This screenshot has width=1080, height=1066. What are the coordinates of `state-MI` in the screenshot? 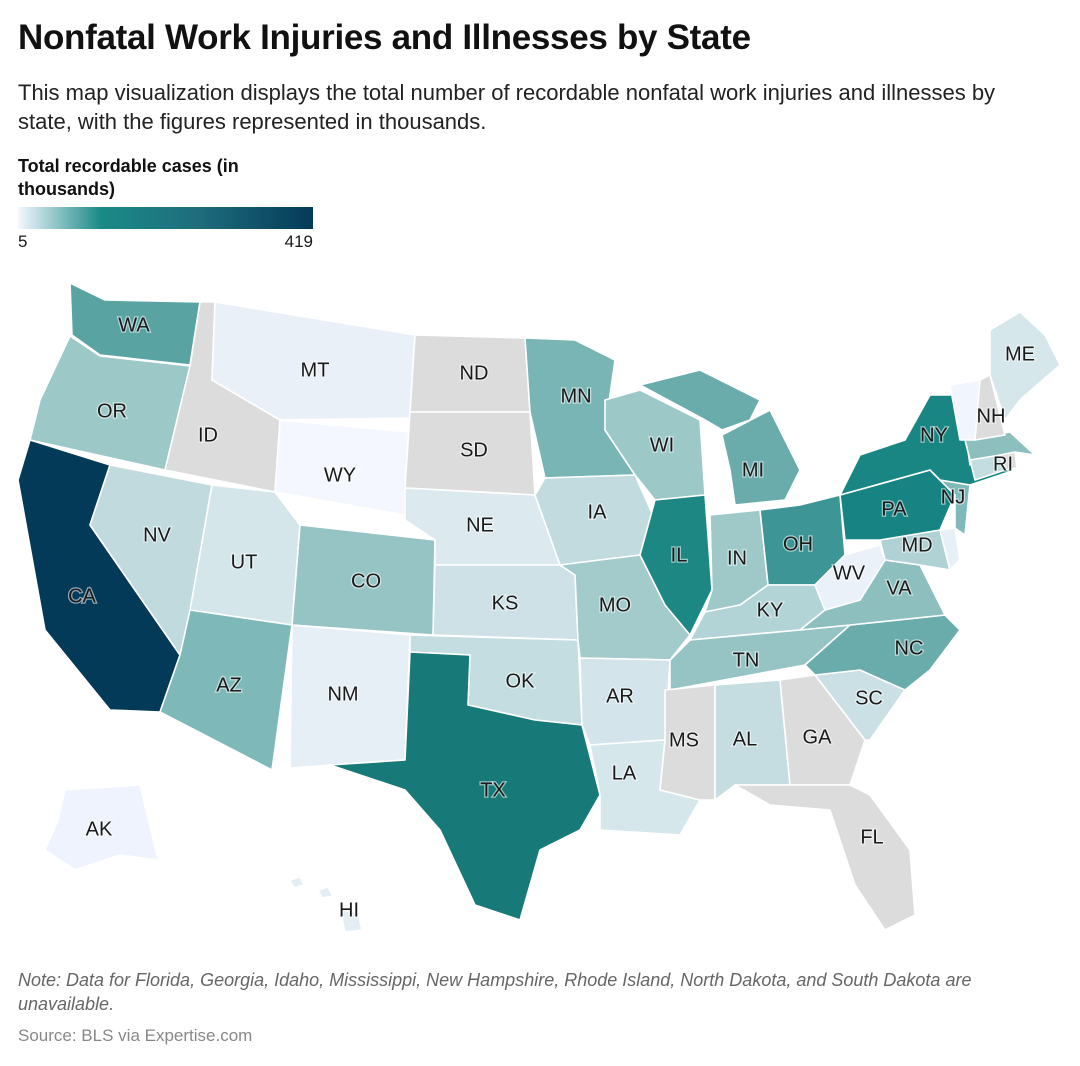 It's located at (720, 437).